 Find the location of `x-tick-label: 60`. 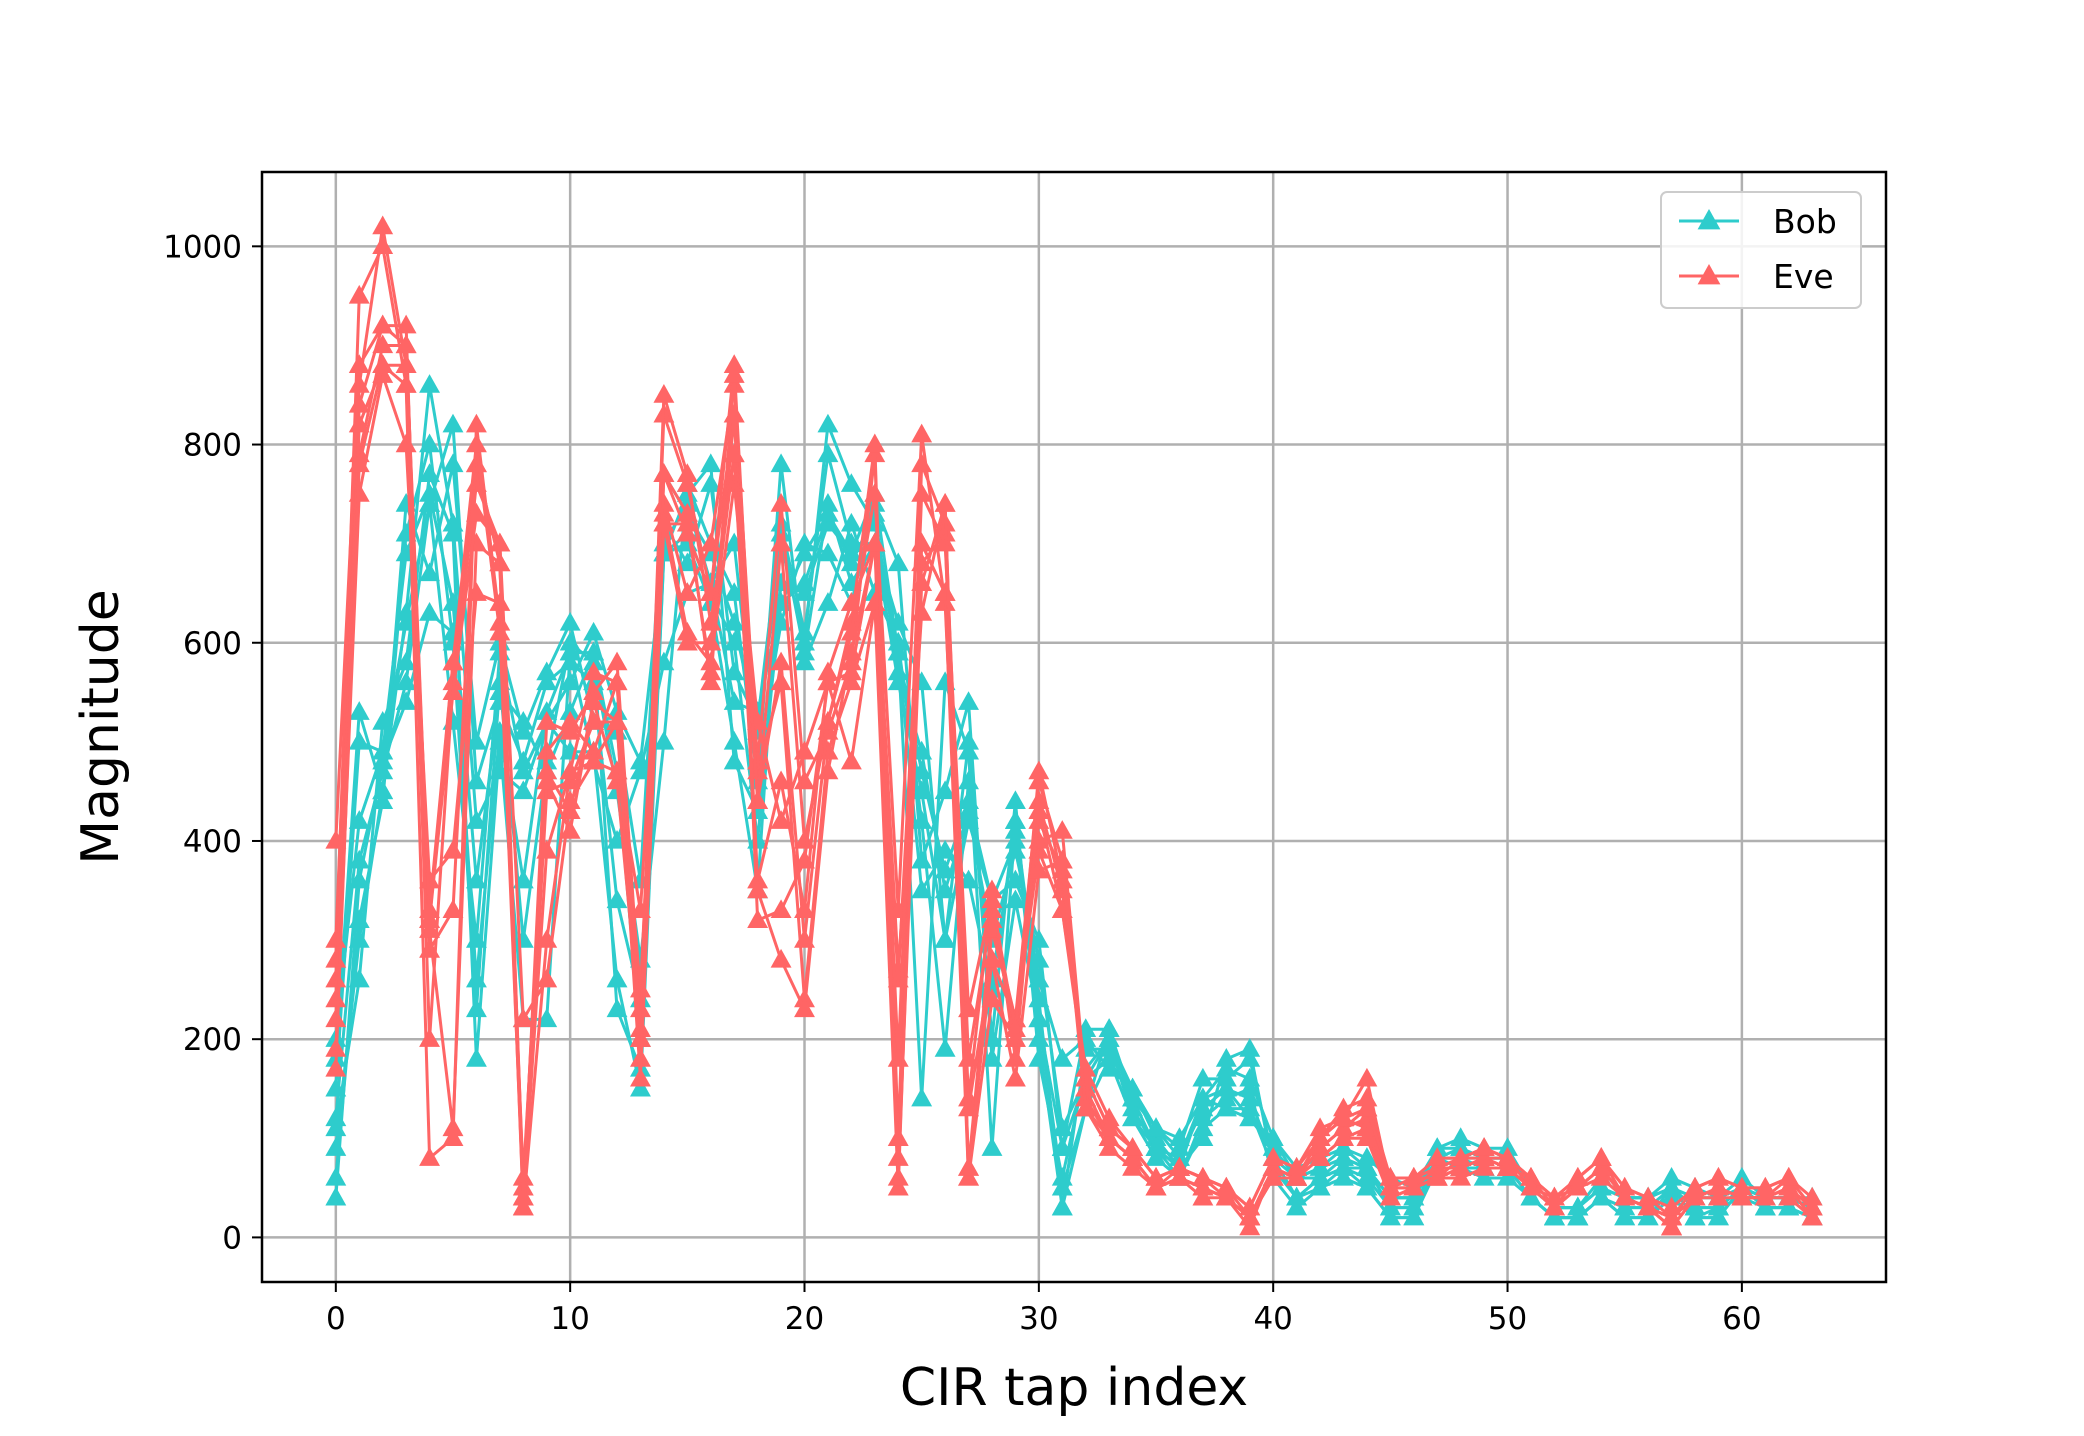

x-tick-label: 60 is located at coordinates (1741, 1319).